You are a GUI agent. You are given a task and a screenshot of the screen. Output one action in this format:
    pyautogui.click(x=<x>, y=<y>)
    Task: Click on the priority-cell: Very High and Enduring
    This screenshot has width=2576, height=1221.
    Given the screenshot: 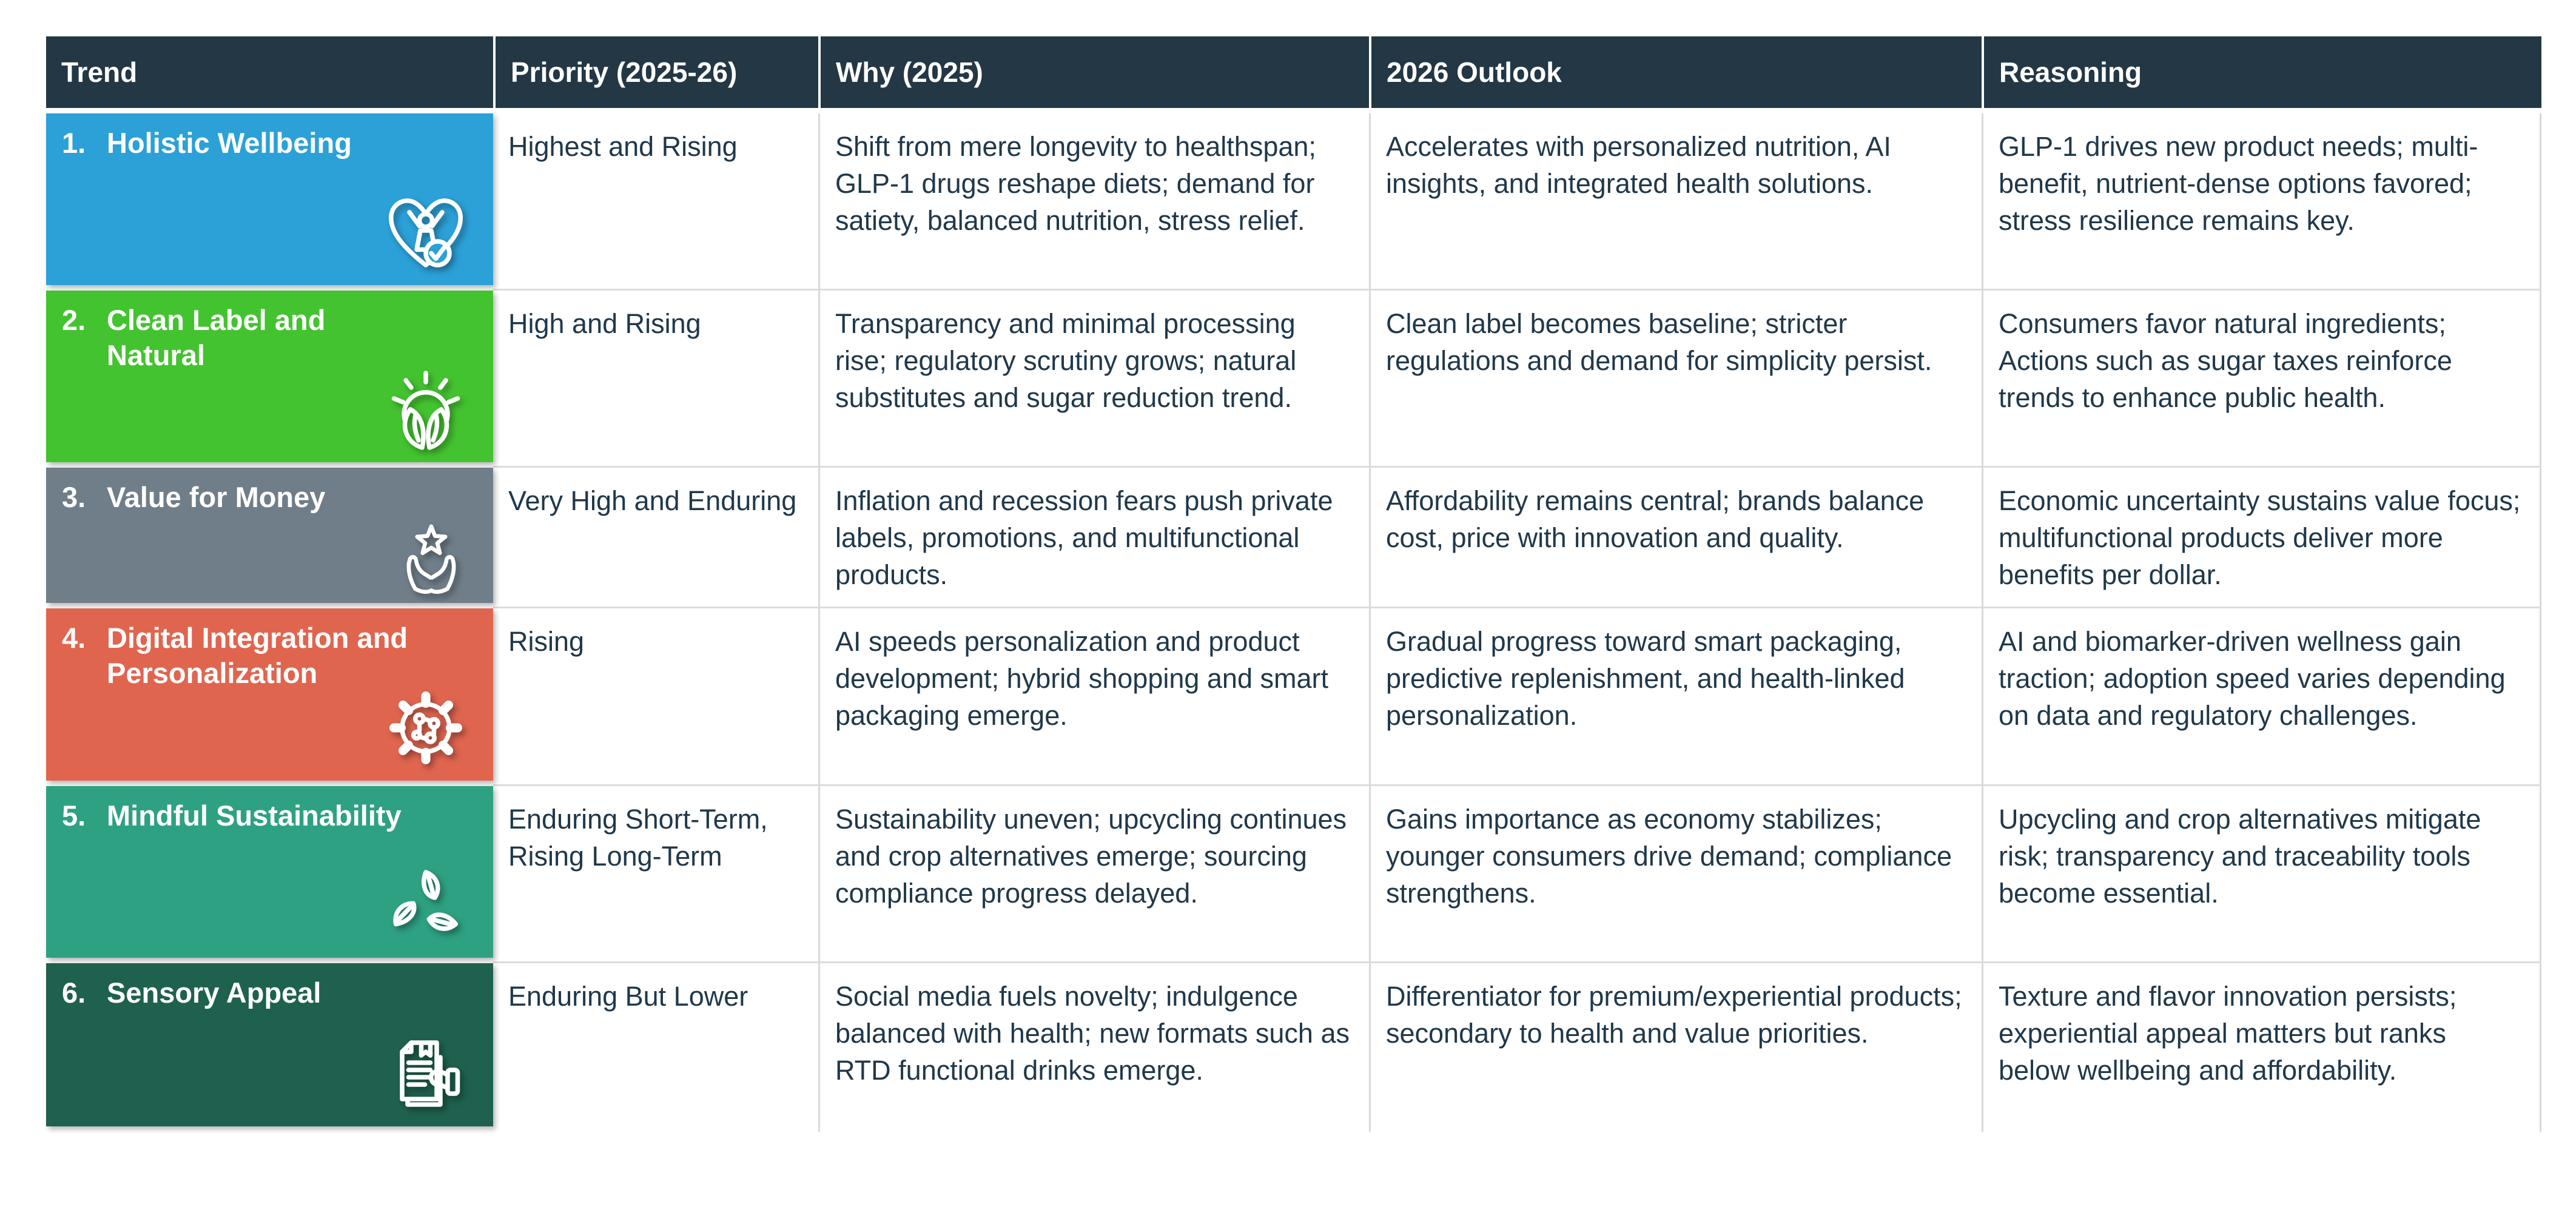 What is the action you would take?
    pyautogui.click(x=655, y=538)
    